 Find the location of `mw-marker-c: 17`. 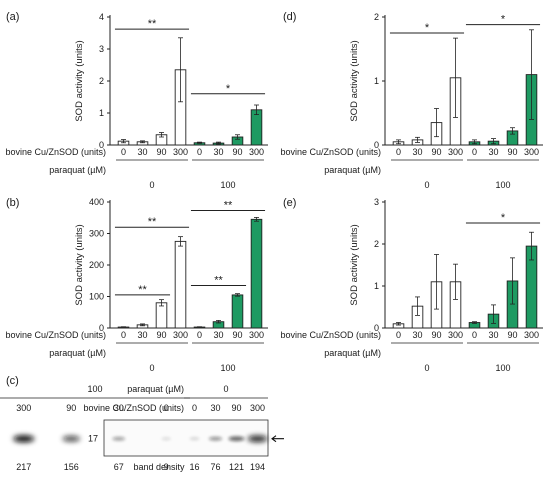

mw-marker-c: 17 is located at coordinates (93, 439).